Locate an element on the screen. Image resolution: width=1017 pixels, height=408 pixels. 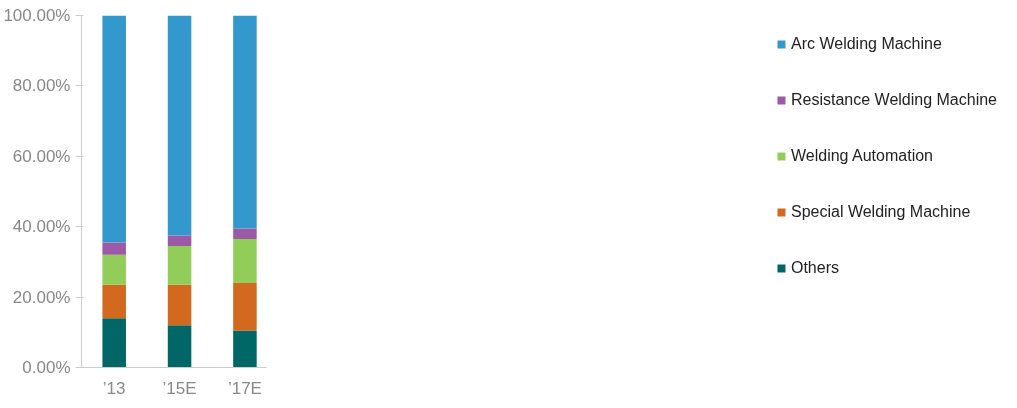
legend-label: Others is located at coordinates (814, 268).